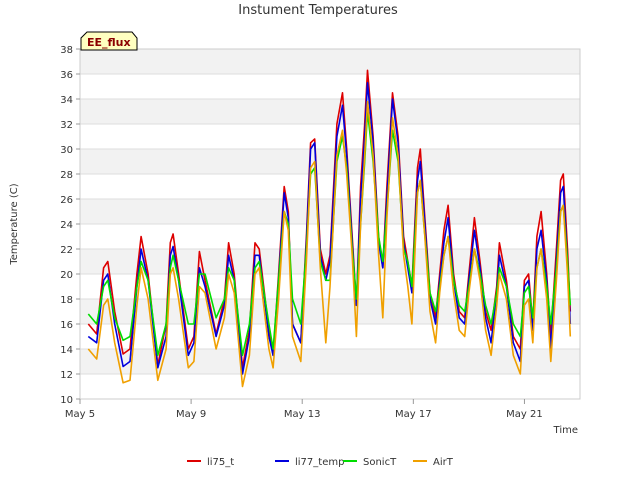 Image resolution: width=640 pixels, height=480 pixels. I want to click on y-axis: 10 12 14 16 18 20 22 24 26 28 30 32 34 36 38, so click(70, 225).